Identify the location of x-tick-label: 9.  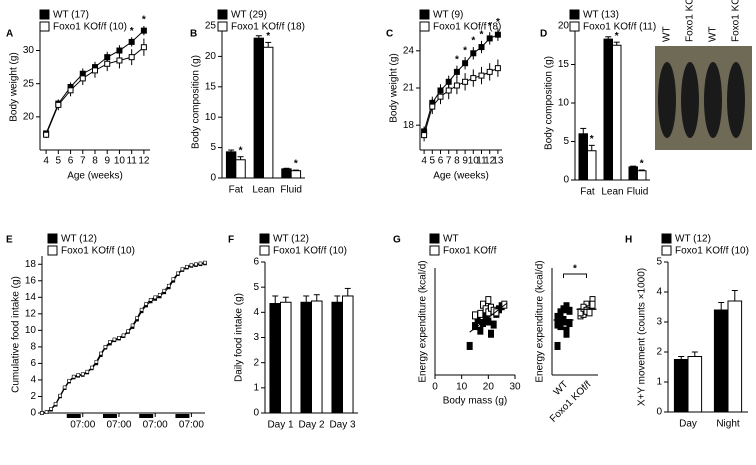
(465, 161).